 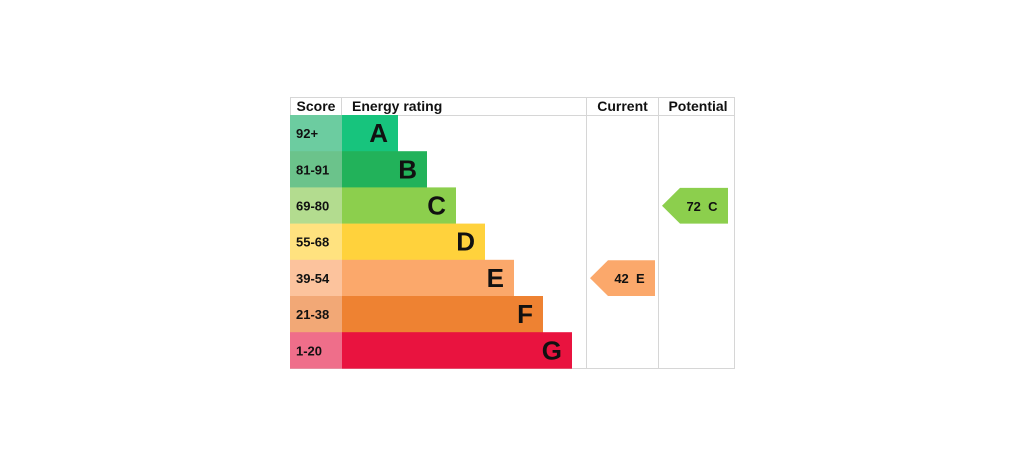 I want to click on rating-letter-f: F, so click(x=525, y=314).